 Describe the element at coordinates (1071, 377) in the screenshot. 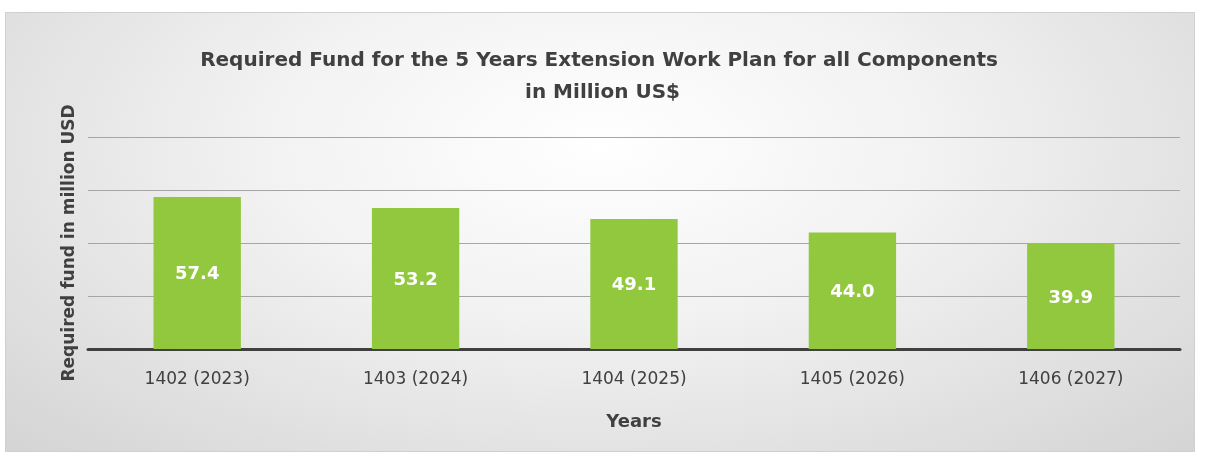

I see `x-tick-label: 1406 (2027)` at that location.